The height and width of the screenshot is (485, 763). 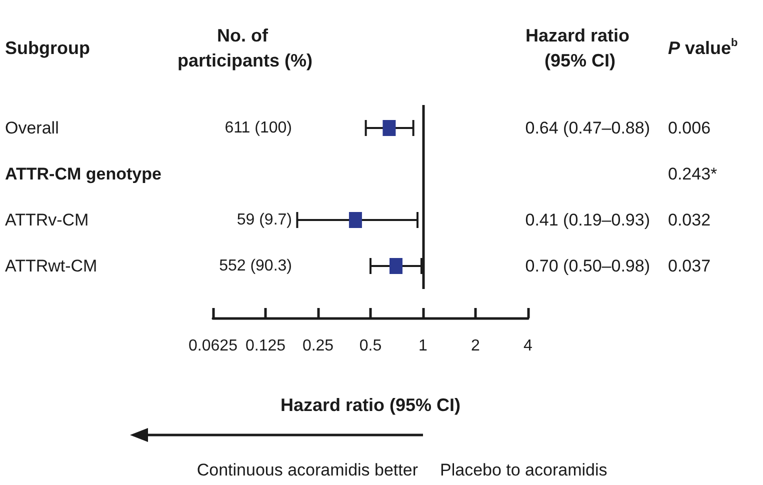 I want to click on text: 0.243*, so click(x=693, y=174).